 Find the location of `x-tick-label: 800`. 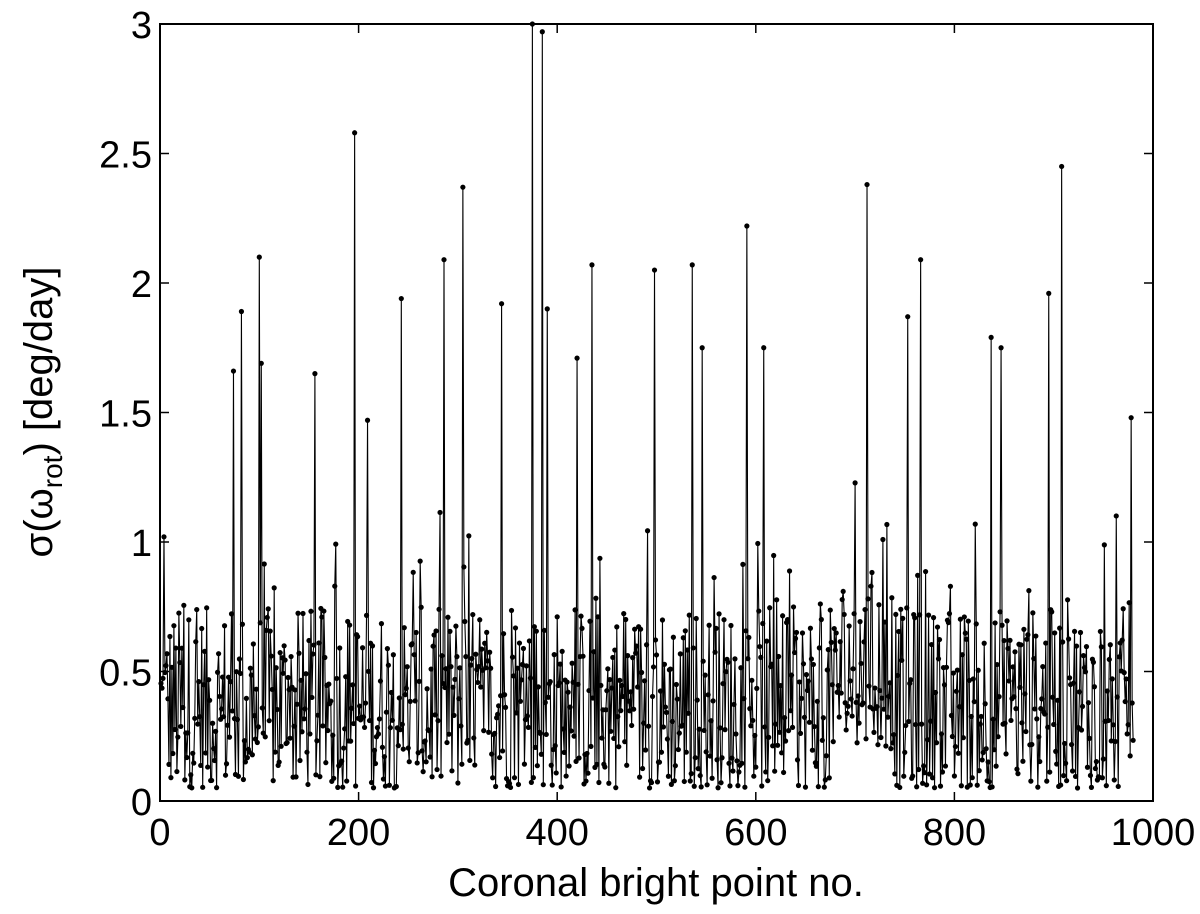

x-tick-label: 800 is located at coordinates (954, 833).